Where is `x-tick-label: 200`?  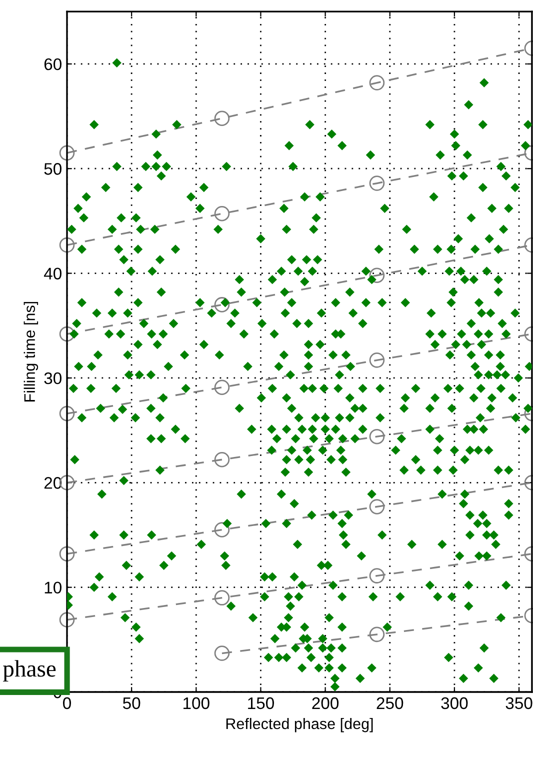 x-tick-label: 200 is located at coordinates (325, 703).